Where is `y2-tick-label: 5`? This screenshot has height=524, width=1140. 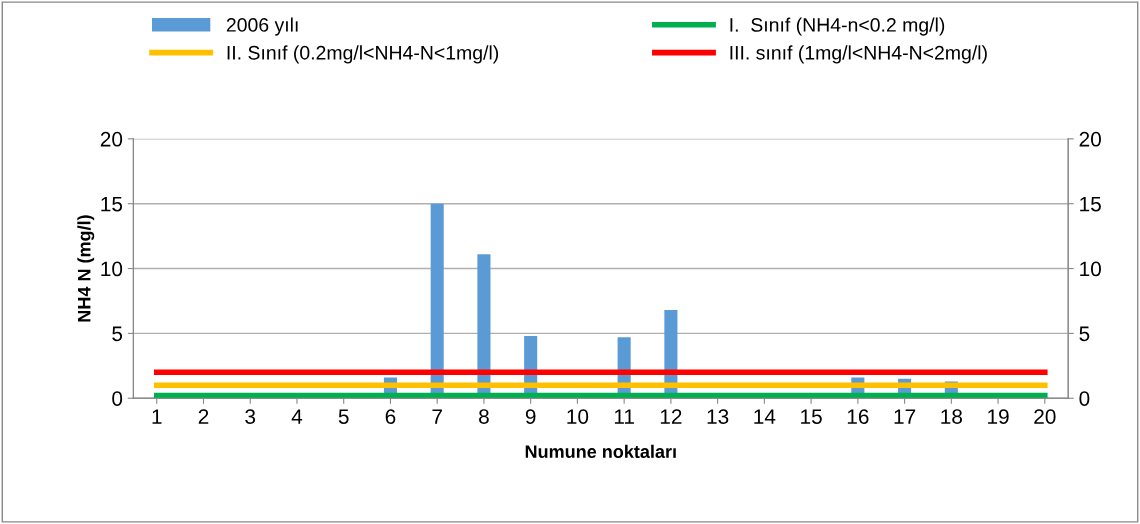
y2-tick-label: 5 is located at coordinates (1084, 334).